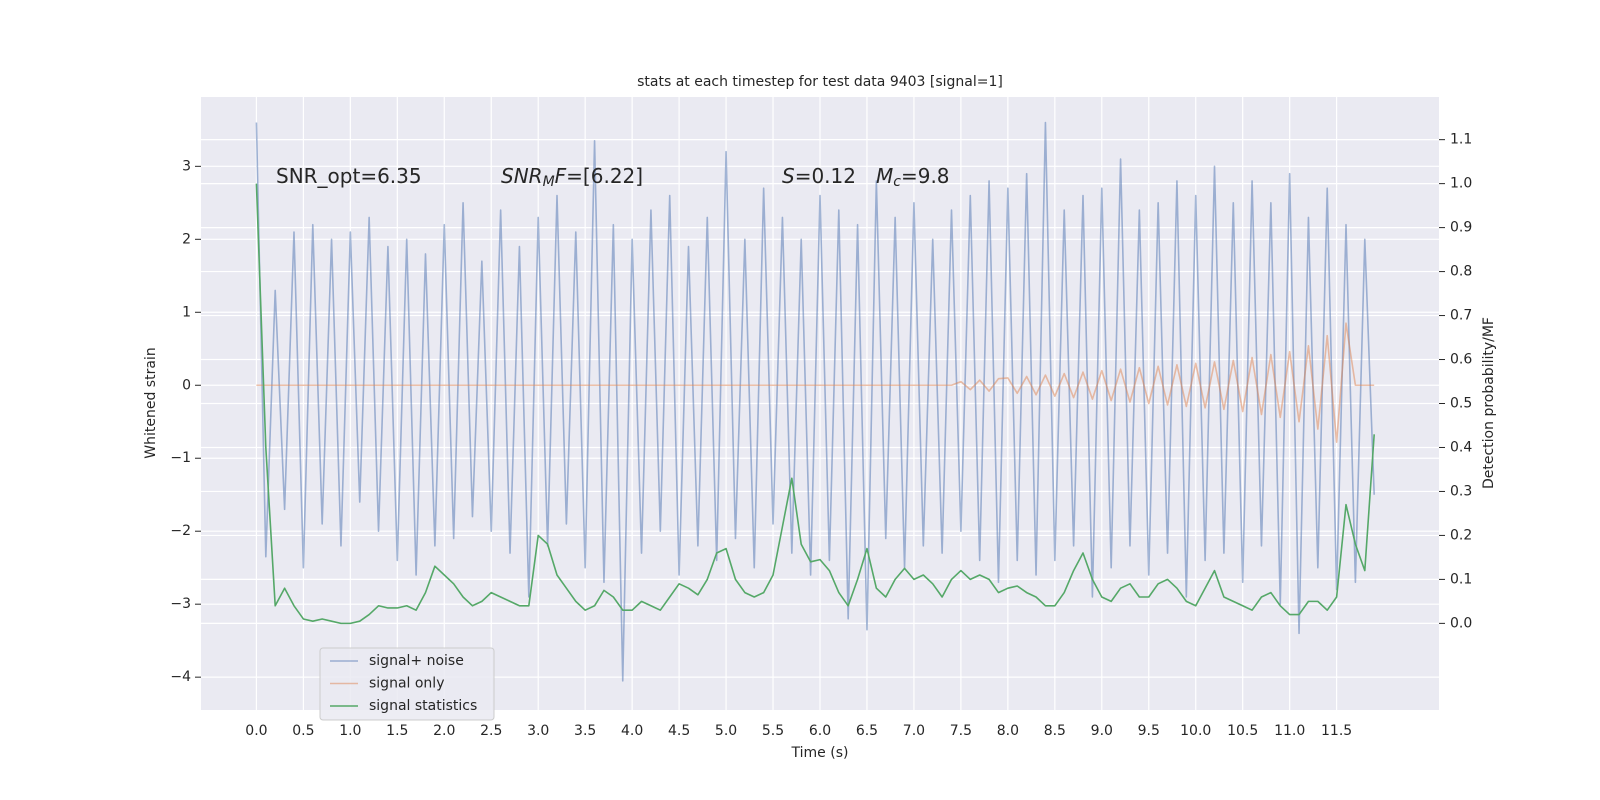  I want to click on x-tick-label: 9.0, so click(1102, 731).